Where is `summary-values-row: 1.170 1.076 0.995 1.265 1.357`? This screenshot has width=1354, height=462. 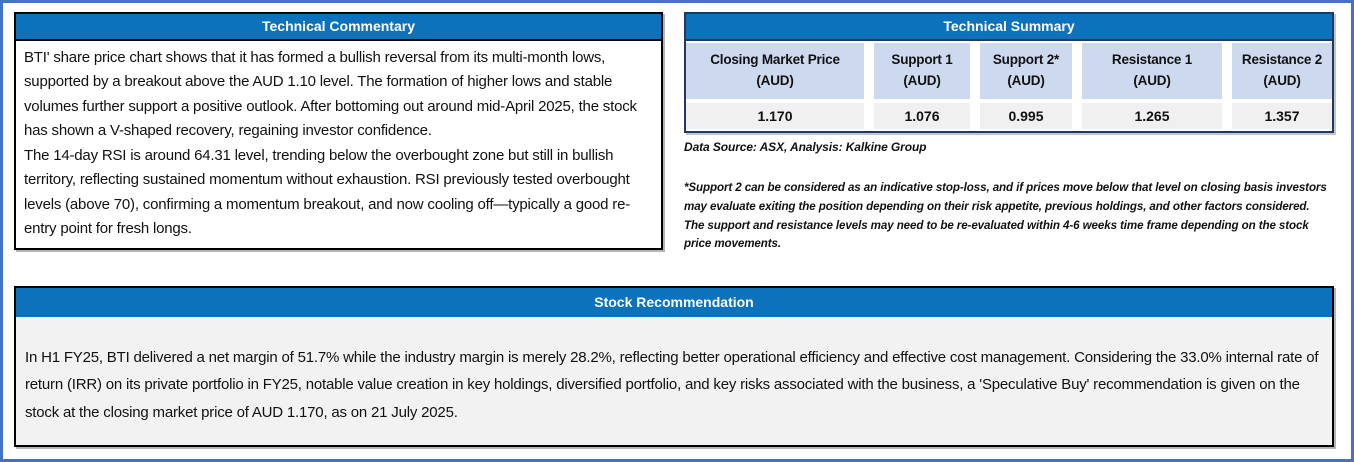 summary-values-row: 1.170 1.076 0.995 1.265 1.357 is located at coordinates (1009, 116).